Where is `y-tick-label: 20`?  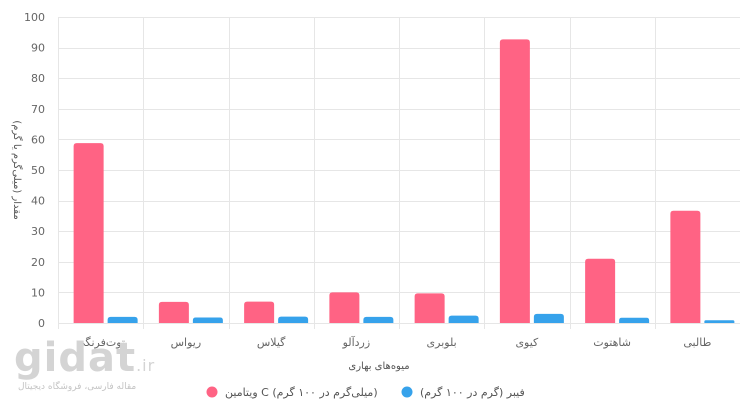 y-tick-label: 20 is located at coordinates (38, 262).